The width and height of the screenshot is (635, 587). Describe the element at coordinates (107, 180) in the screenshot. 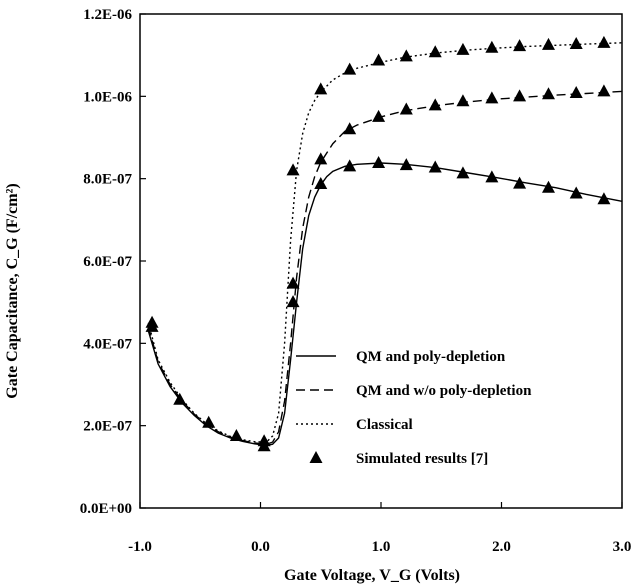

I see `y-tick-label: 8.0E-07` at that location.